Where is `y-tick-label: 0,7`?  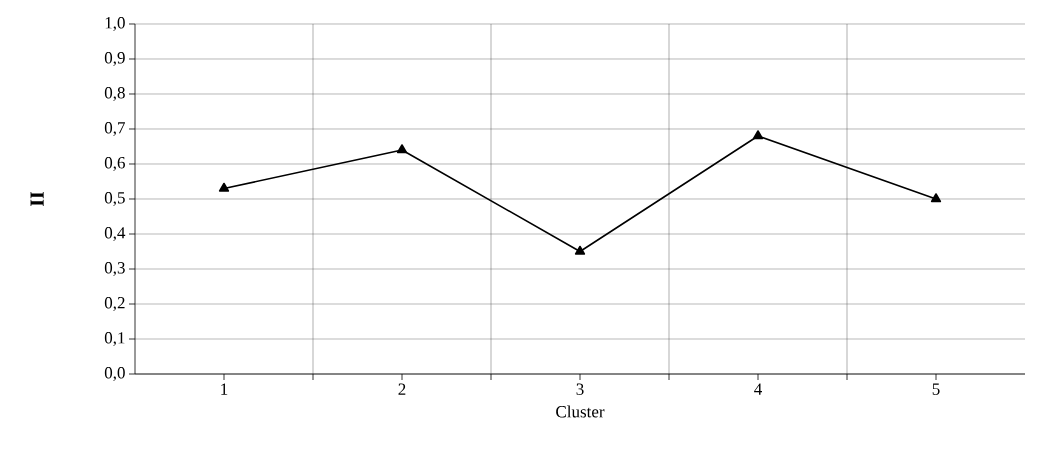 y-tick-label: 0,7 is located at coordinates (114, 129).